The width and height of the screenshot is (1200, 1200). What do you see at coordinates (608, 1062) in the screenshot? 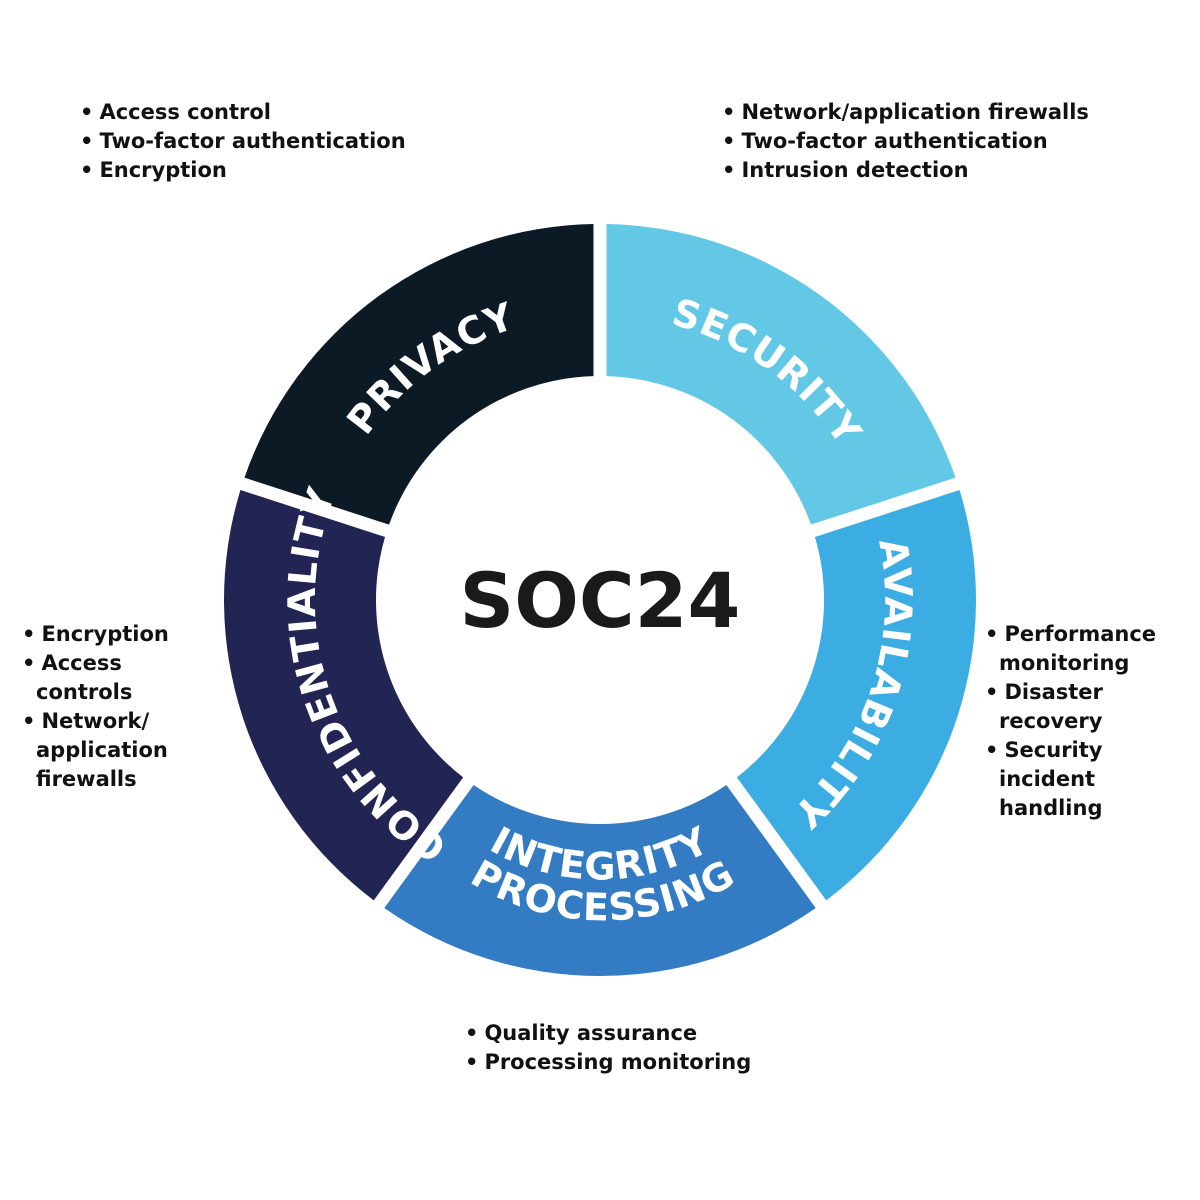
I see `processing-integrity-bullet: Processing monitoring` at bounding box center [608, 1062].